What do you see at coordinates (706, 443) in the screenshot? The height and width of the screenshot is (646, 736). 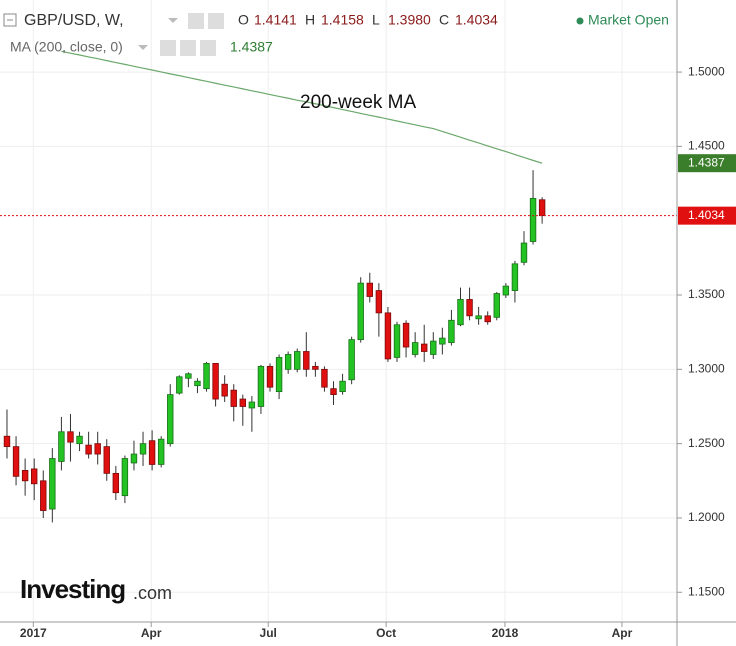 I see `y-tick-label: 1.2500` at bounding box center [706, 443].